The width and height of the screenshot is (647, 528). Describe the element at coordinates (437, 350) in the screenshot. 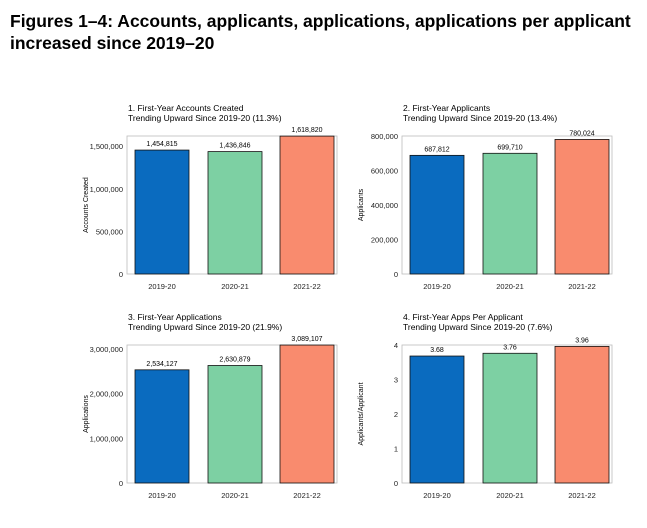

I see `data-label: 3.68` at that location.